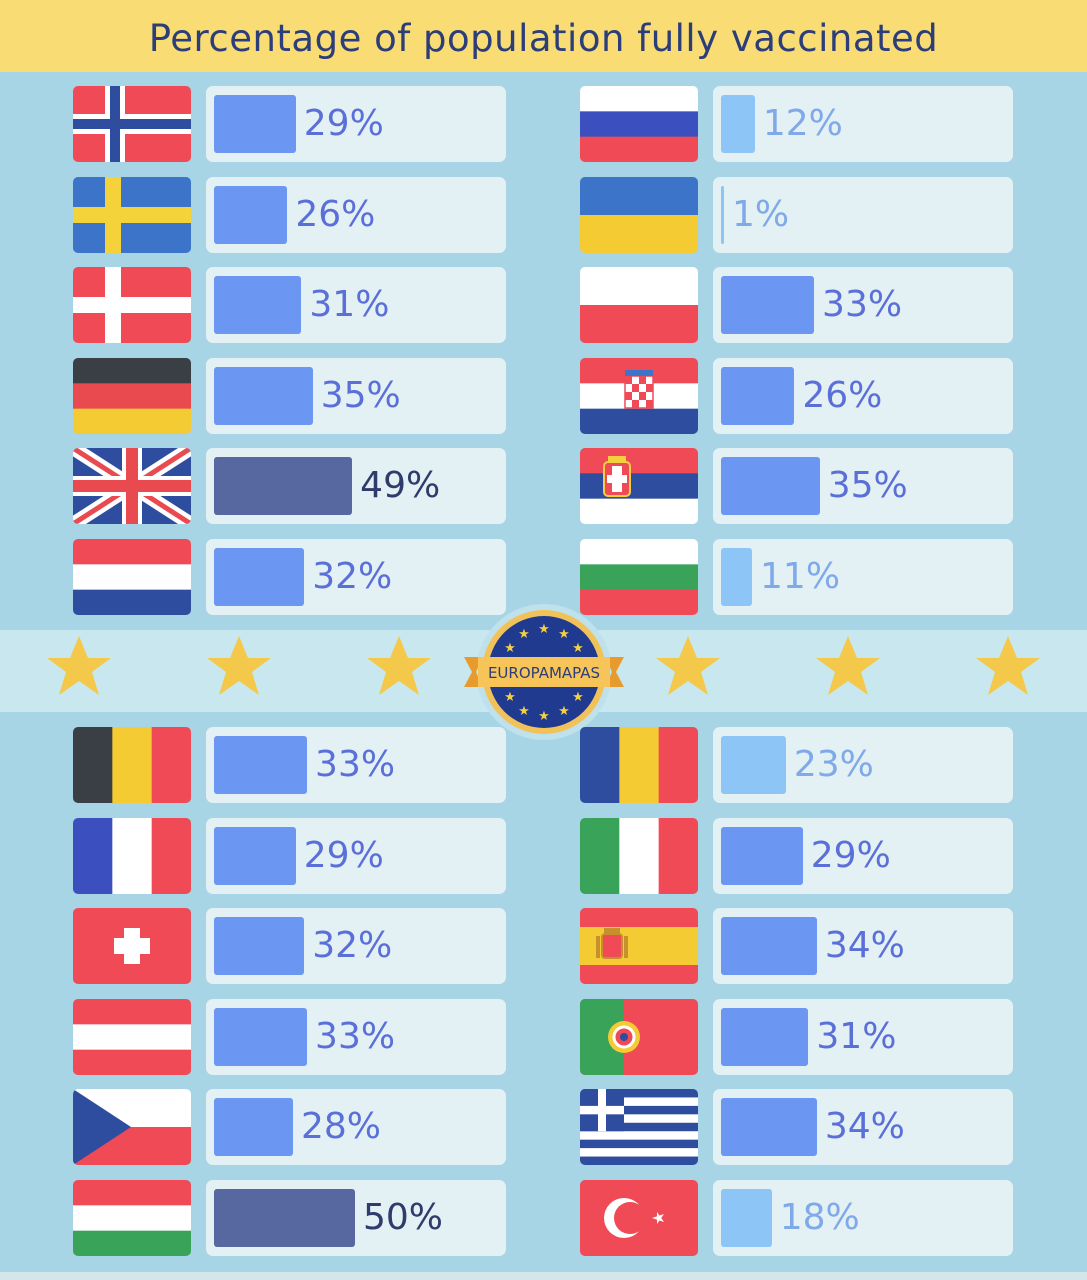 The image size is (1087, 1280). Describe the element at coordinates (400, 485) in the screenshot. I see `value-label: 49%` at that location.